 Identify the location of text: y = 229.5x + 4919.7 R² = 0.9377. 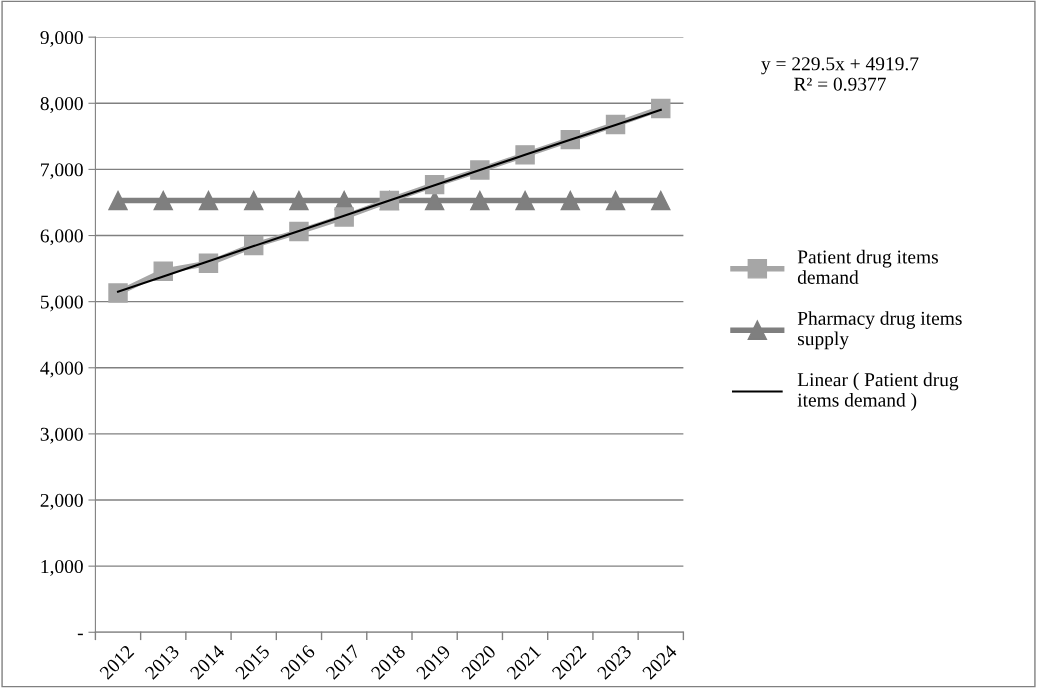
(840, 74).